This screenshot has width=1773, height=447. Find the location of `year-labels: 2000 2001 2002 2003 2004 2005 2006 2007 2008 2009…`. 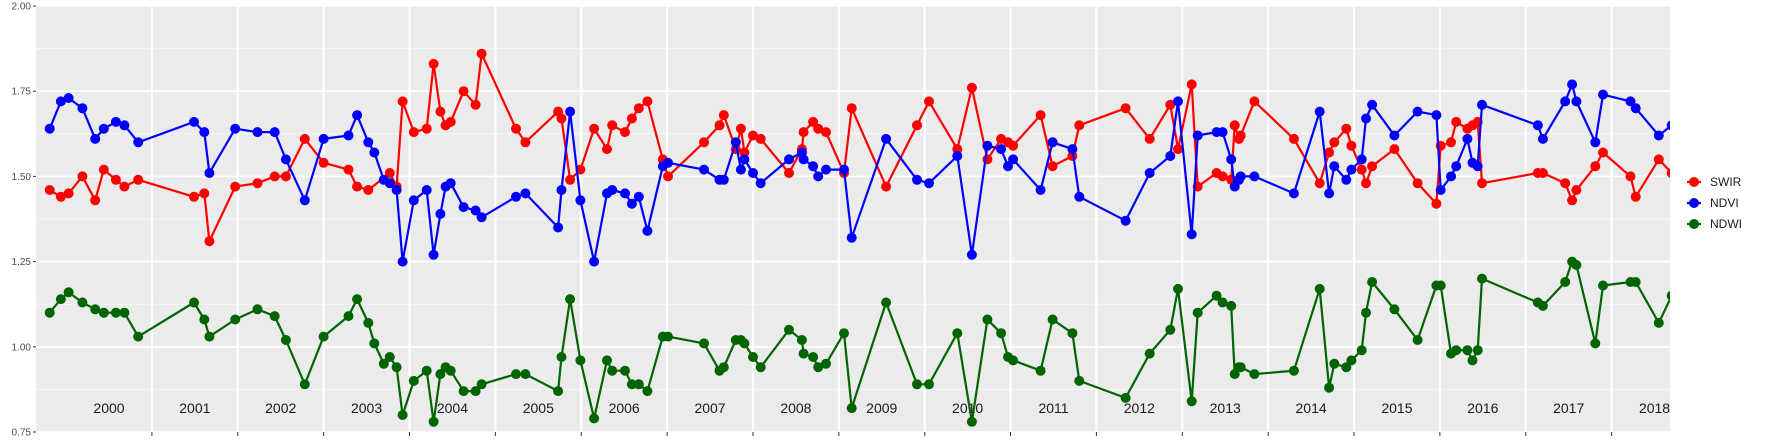

year-labels: 2000 2001 2002 2003 2004 2005 2006 2007 2008 2009… is located at coordinates (881, 408).